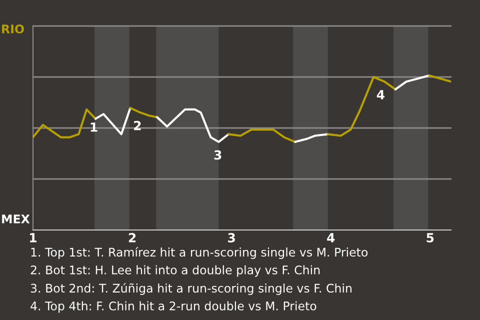 Image resolution: width=480 pixels, height=320 pixels. I want to click on annotation: 4, so click(380, 95).